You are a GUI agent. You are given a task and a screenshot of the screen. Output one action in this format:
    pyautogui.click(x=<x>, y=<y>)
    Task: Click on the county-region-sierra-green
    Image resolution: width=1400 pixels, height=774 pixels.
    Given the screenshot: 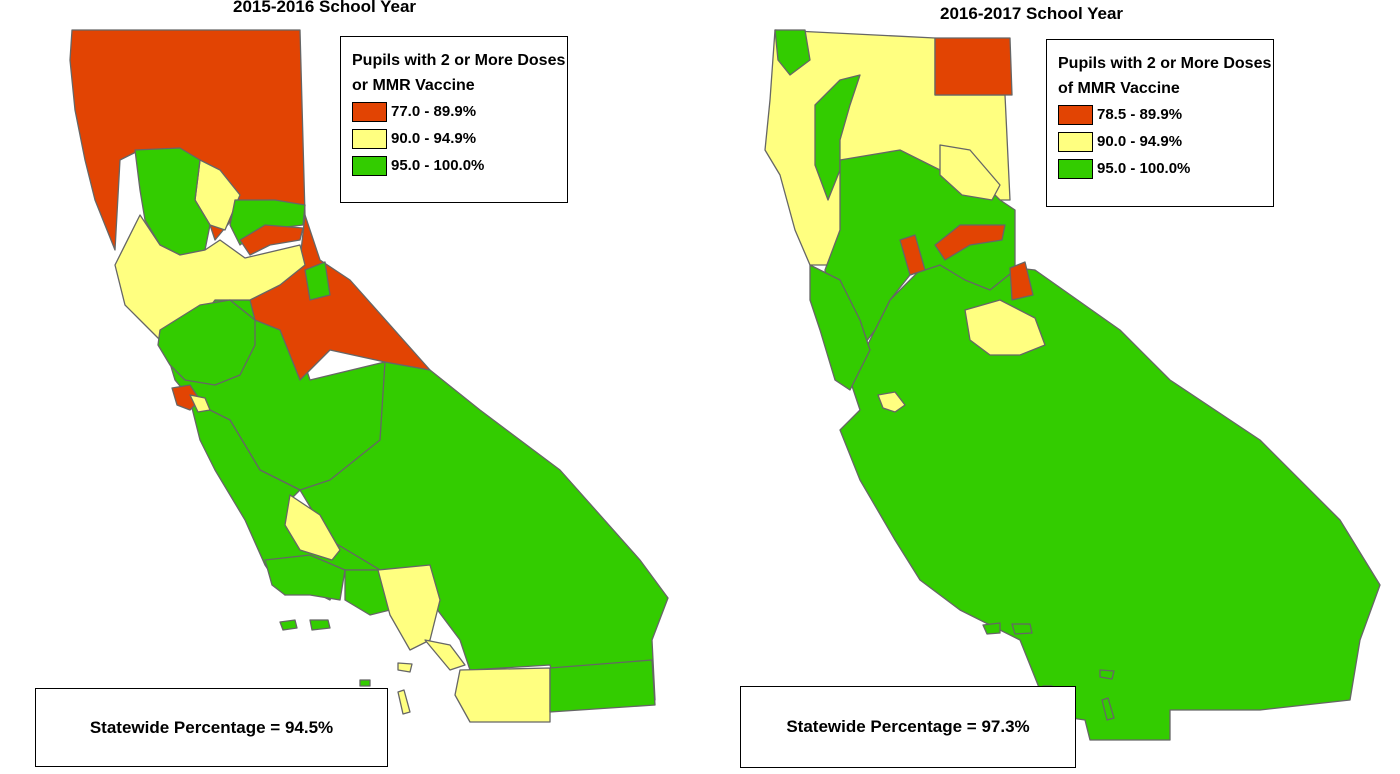 What is the action you would take?
    pyautogui.click(x=317, y=281)
    